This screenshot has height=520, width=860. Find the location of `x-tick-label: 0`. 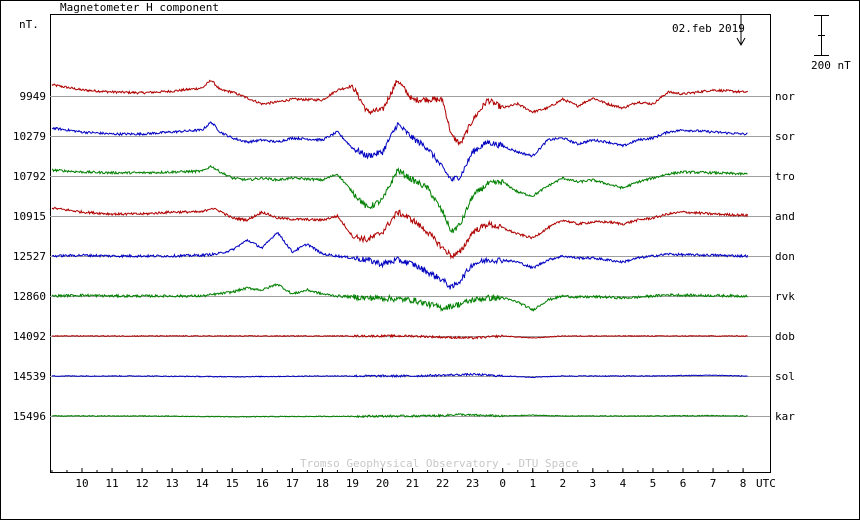

x-tick-label: 0 is located at coordinates (502, 483).